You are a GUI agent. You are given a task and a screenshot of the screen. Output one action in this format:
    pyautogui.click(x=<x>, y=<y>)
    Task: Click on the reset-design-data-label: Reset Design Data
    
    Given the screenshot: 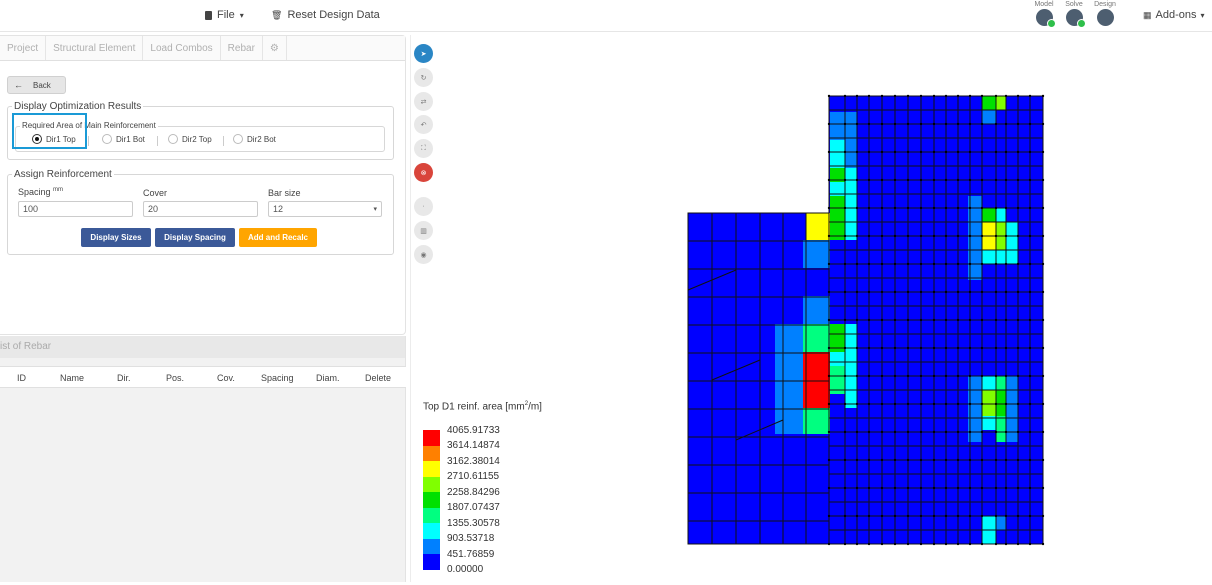 What is the action you would take?
    pyautogui.click(x=333, y=15)
    